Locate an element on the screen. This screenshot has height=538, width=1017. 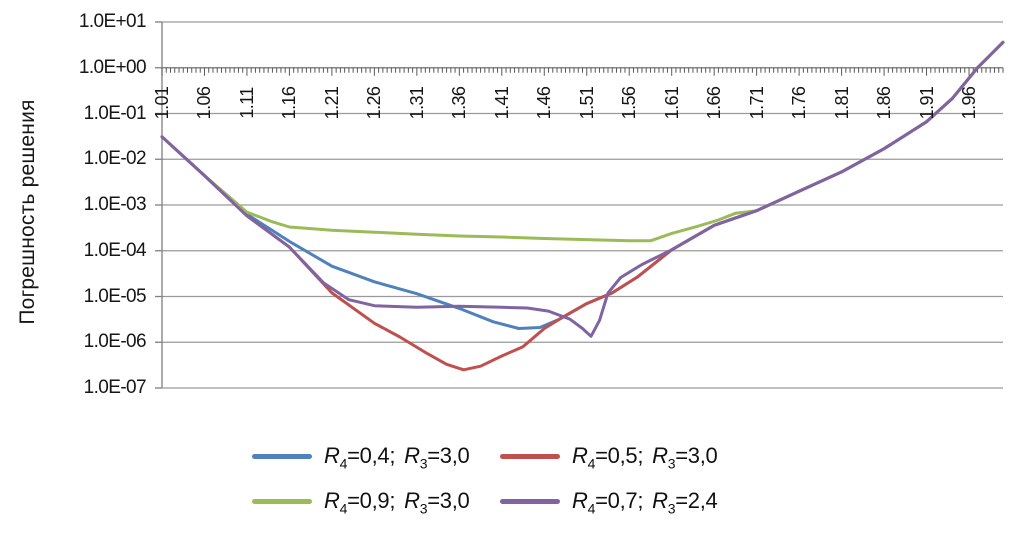
x-tick-label: 1.96 is located at coordinates (969, 103).